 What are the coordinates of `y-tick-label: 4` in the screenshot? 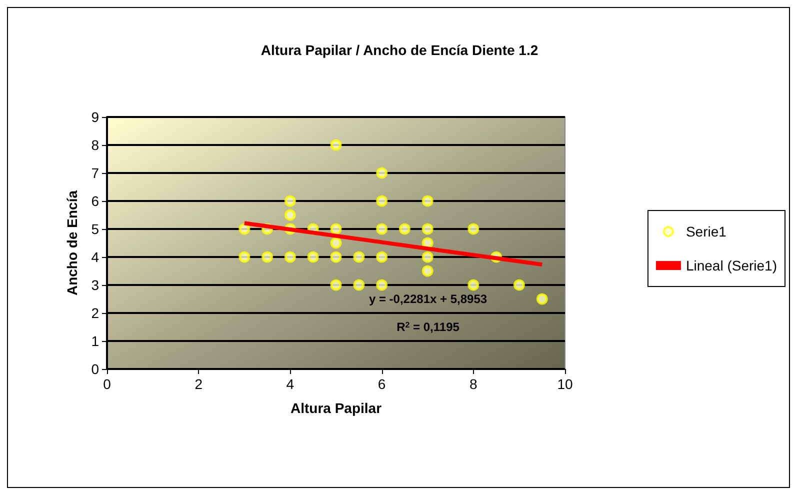 It's located at (95, 257).